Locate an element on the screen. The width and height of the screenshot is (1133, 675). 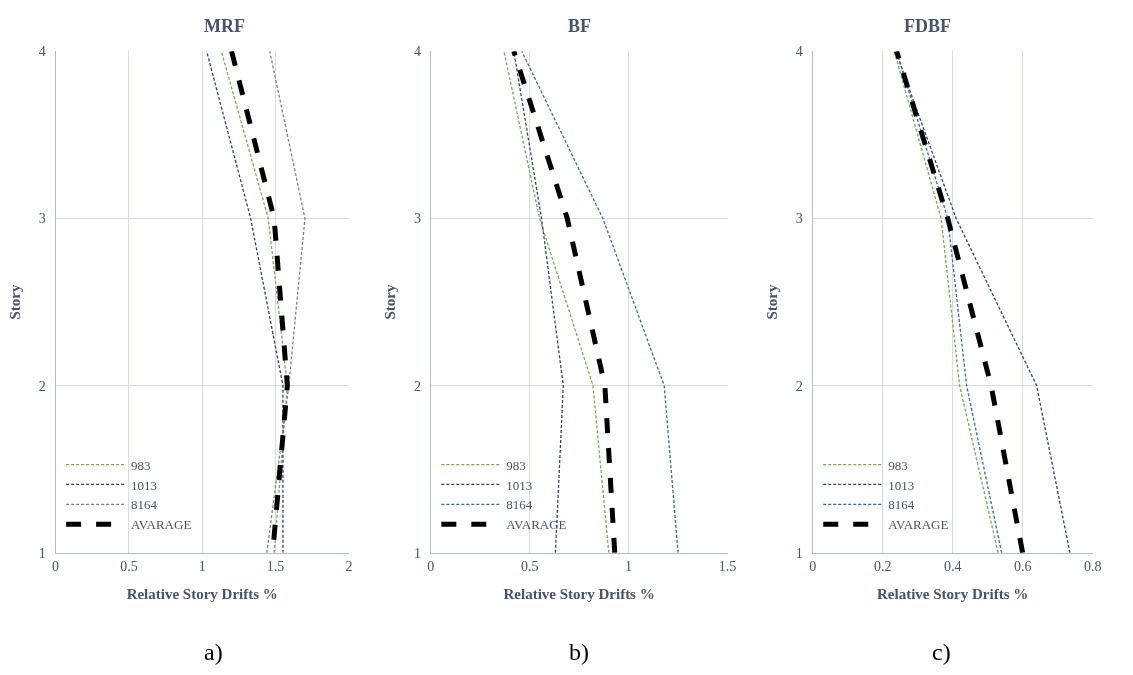
chart-title: MRF is located at coordinates (224, 26).